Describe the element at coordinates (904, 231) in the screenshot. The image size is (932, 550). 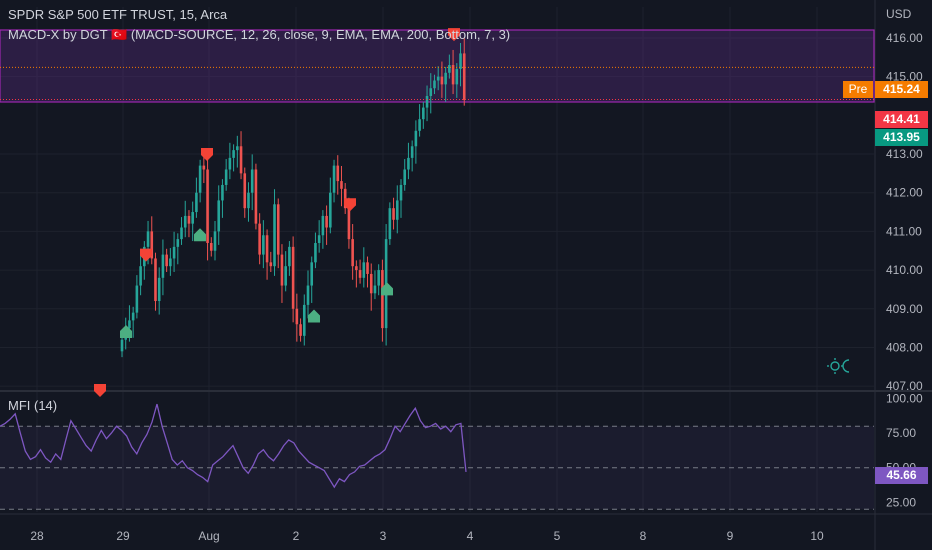
I see `price-tick-label: 411.00` at that location.